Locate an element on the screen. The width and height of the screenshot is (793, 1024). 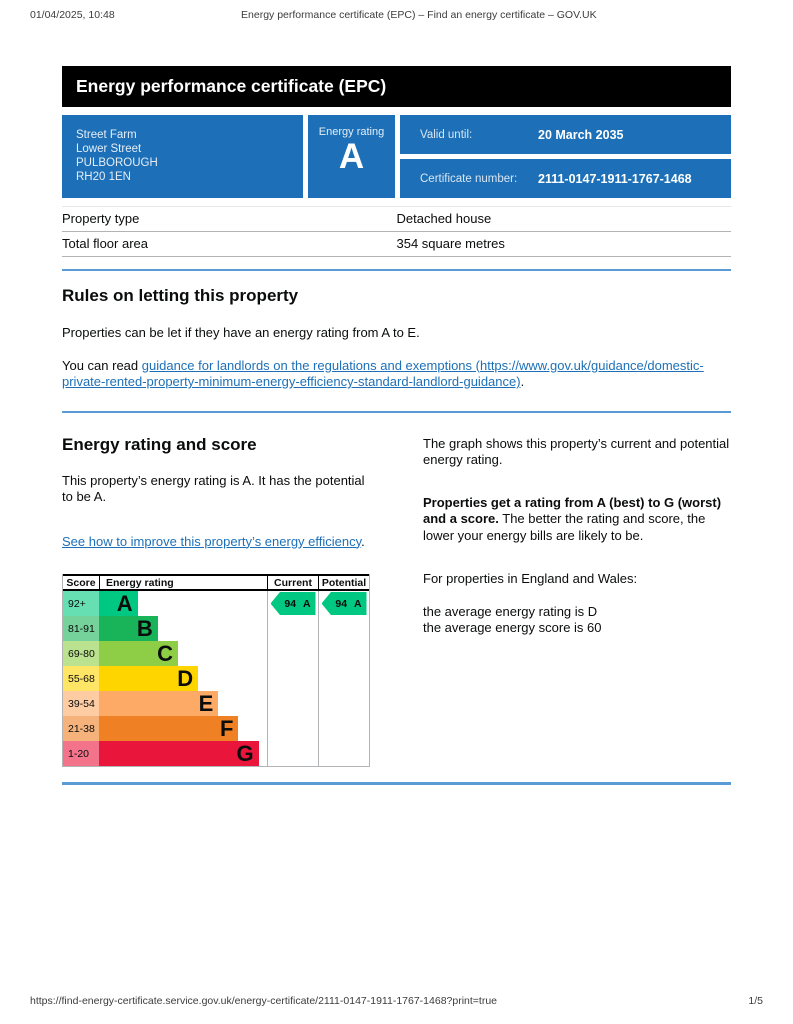
epc-band-bar: B is located at coordinates (128, 628).